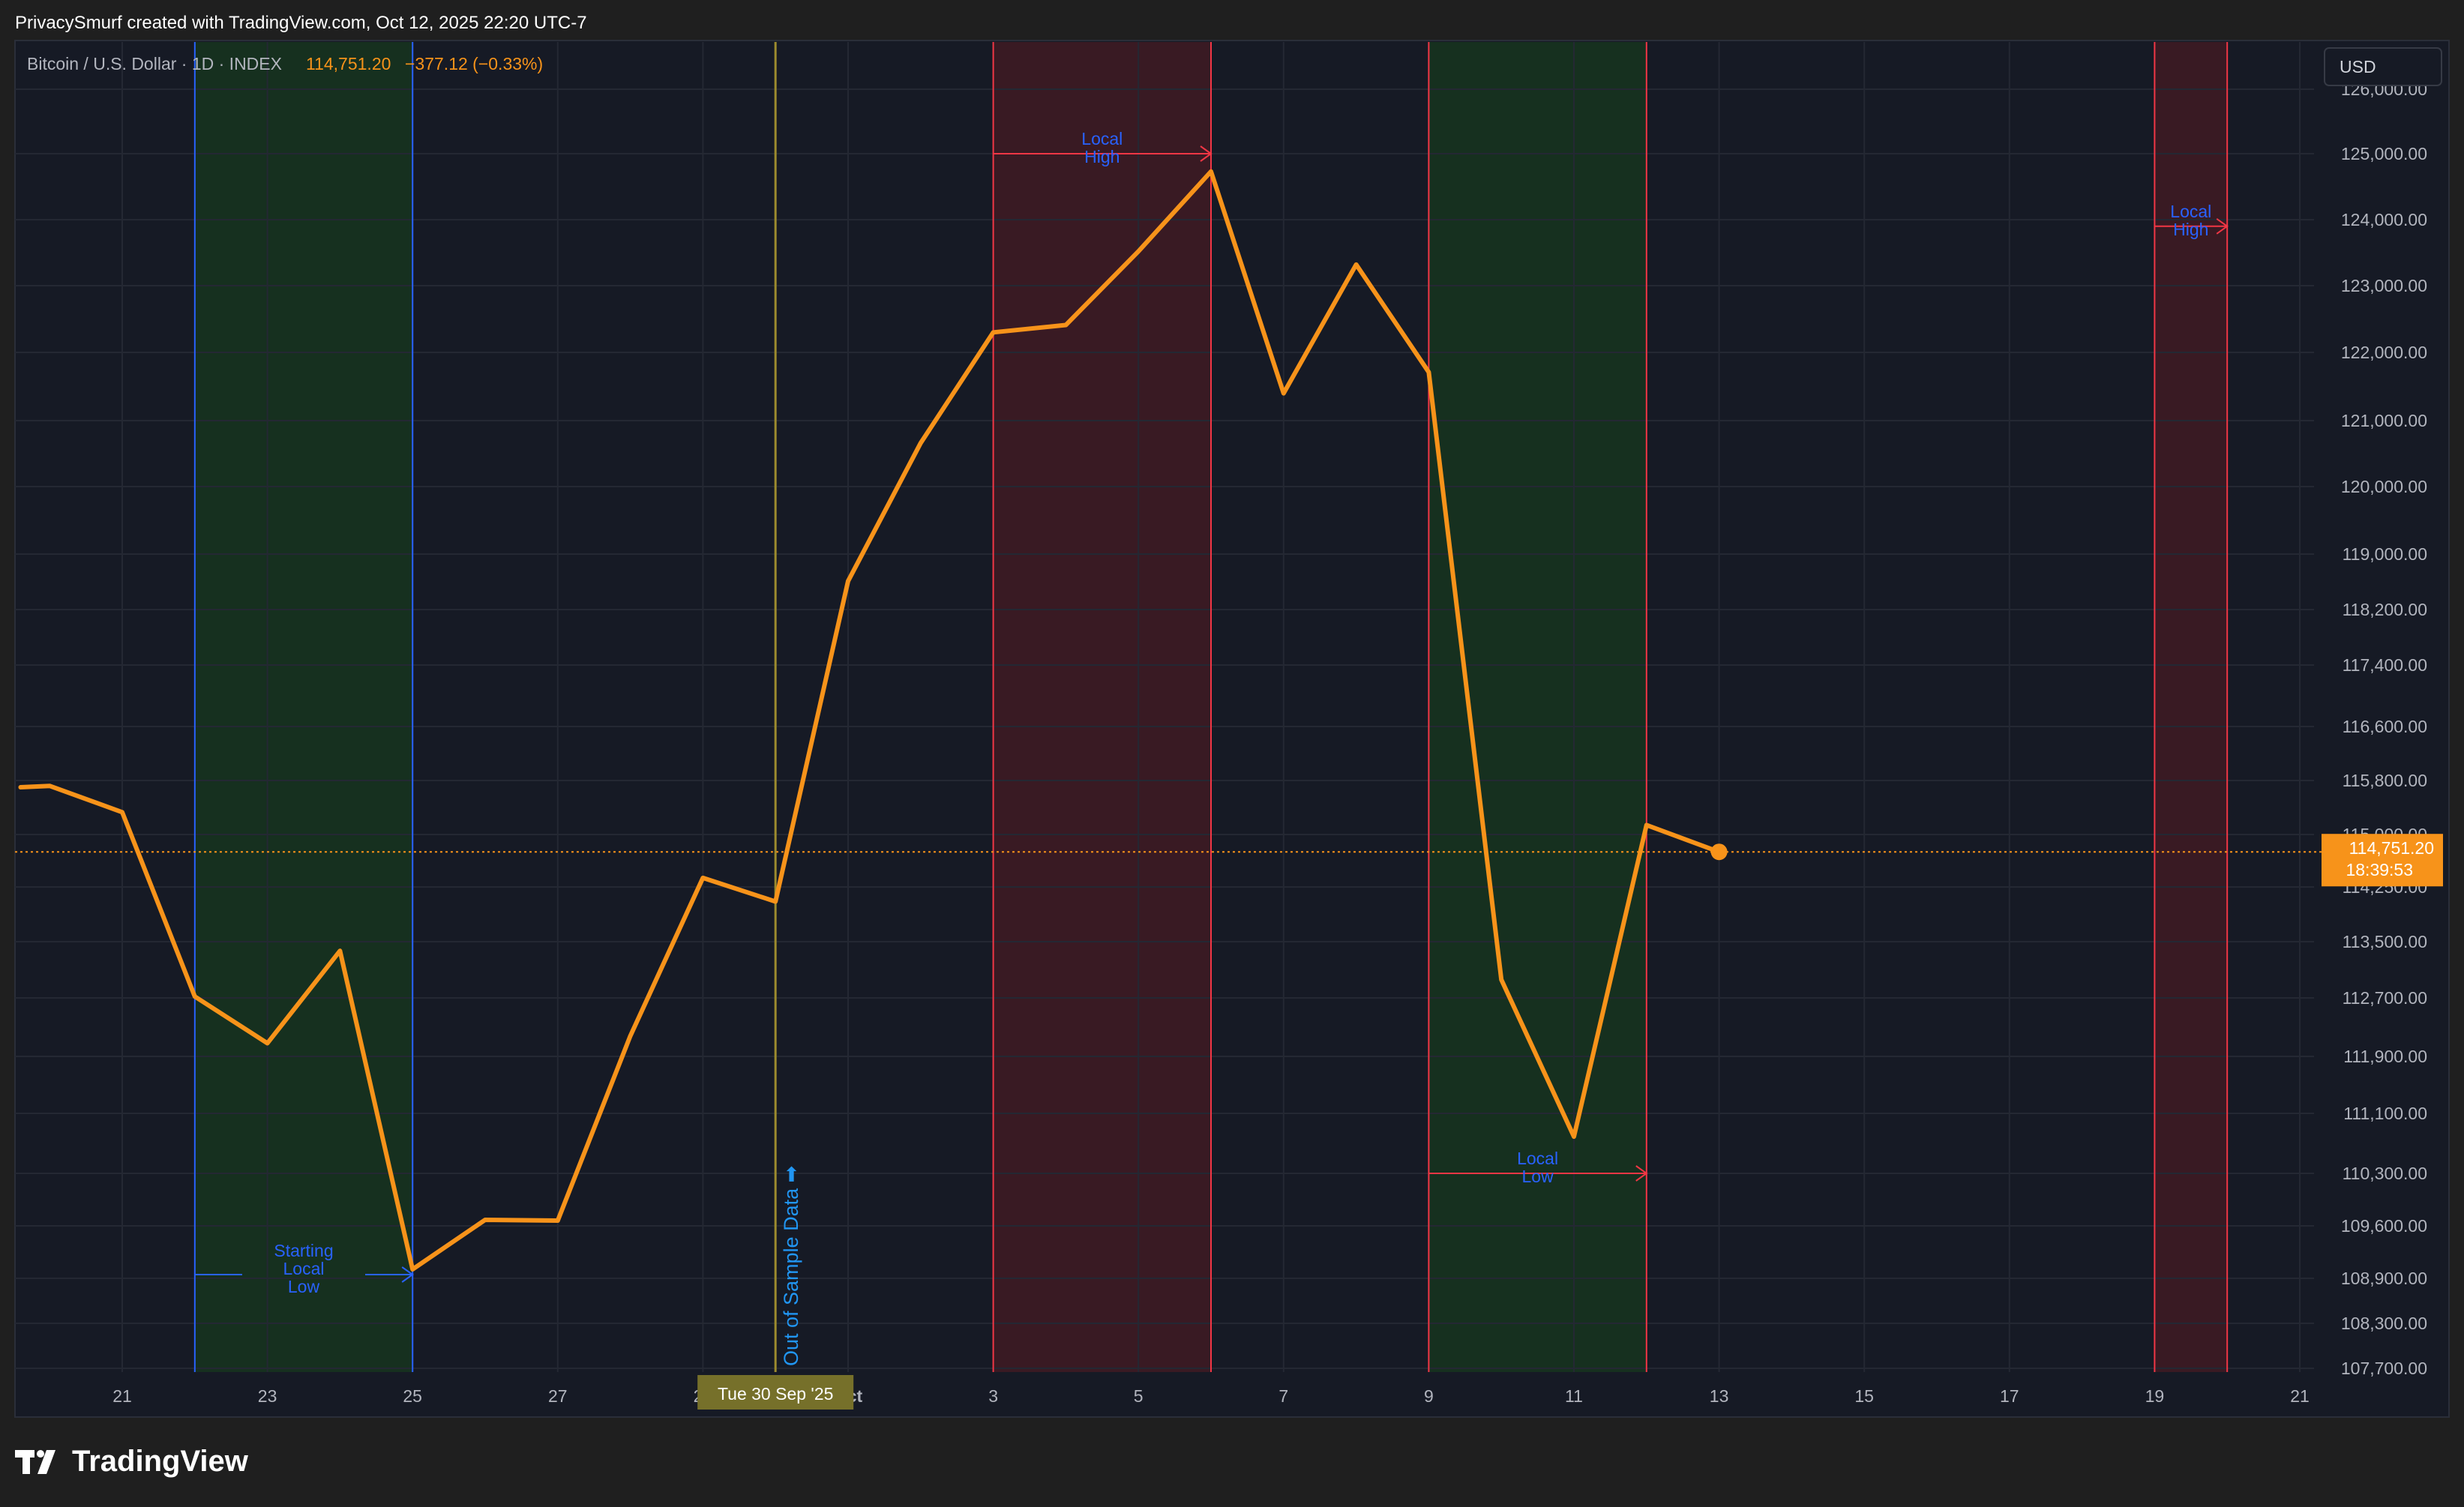 The height and width of the screenshot is (1507, 2464). Describe the element at coordinates (1719, 852) in the screenshot. I see `last-price-dot` at that location.